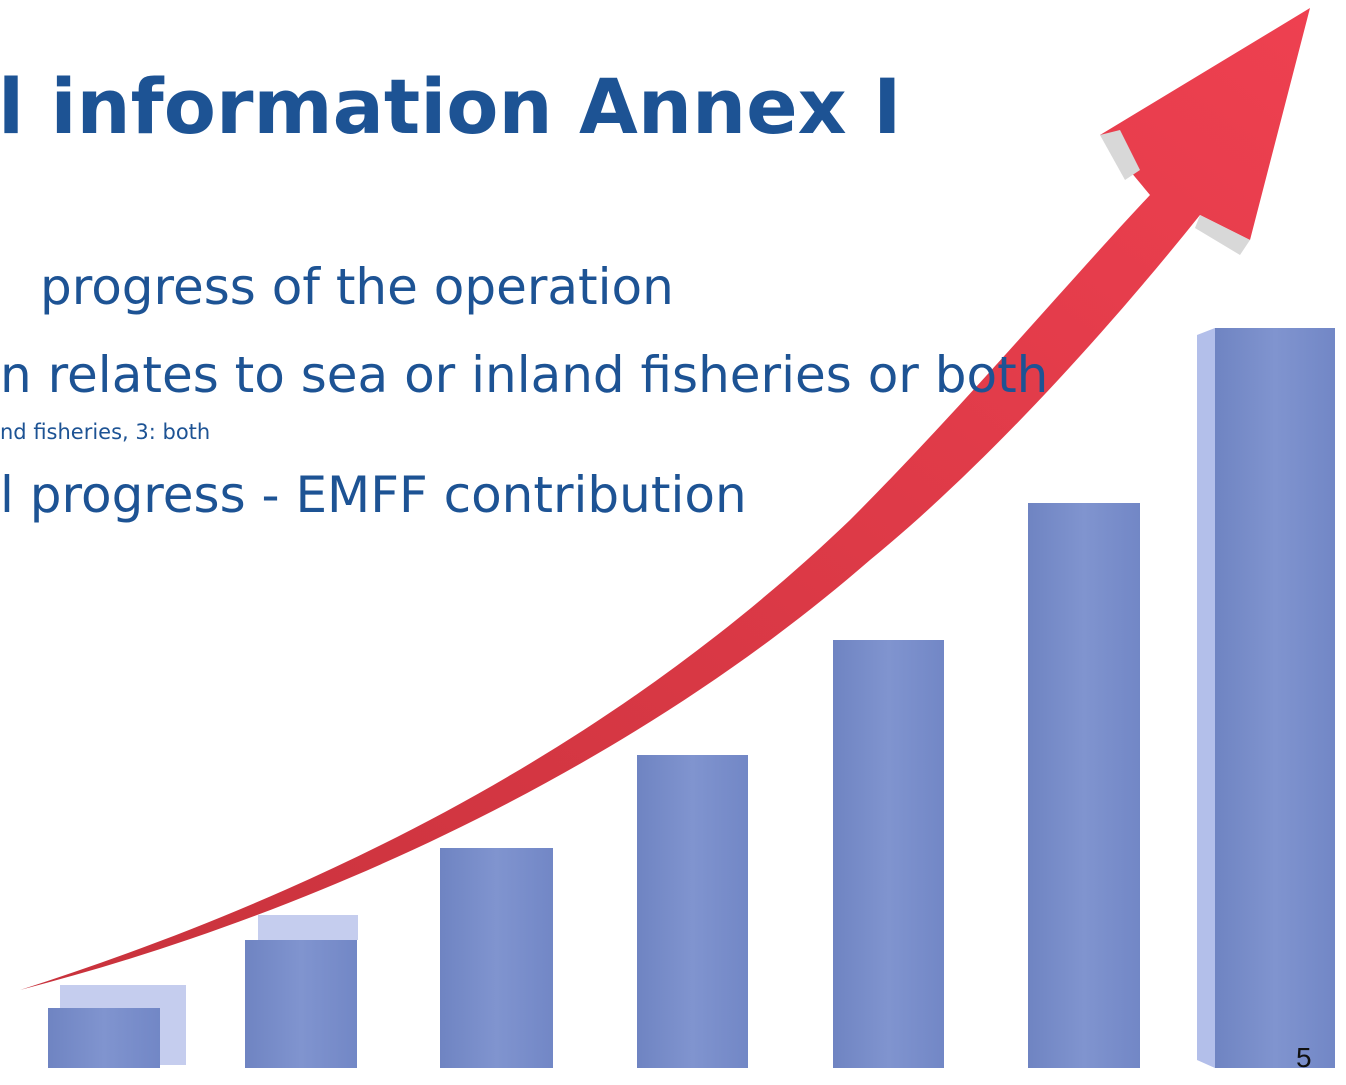 The width and height of the screenshot is (1346, 1085). What do you see at coordinates (1304, 1057) in the screenshot?
I see `page-number: 5` at bounding box center [1304, 1057].